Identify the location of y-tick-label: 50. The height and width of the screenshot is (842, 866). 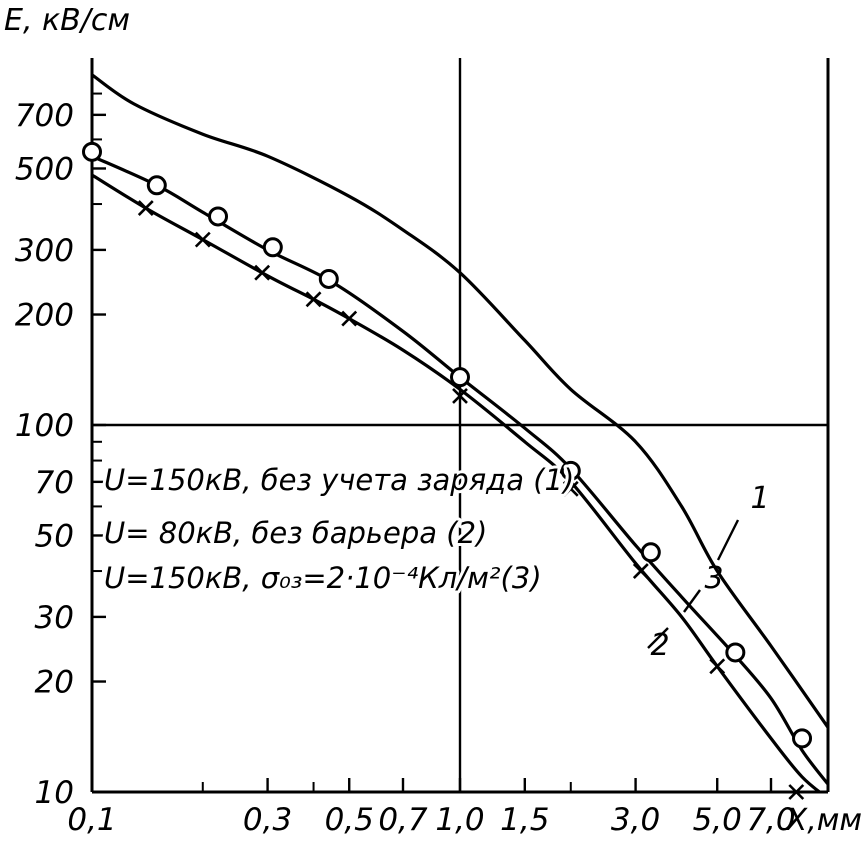
(54, 536).